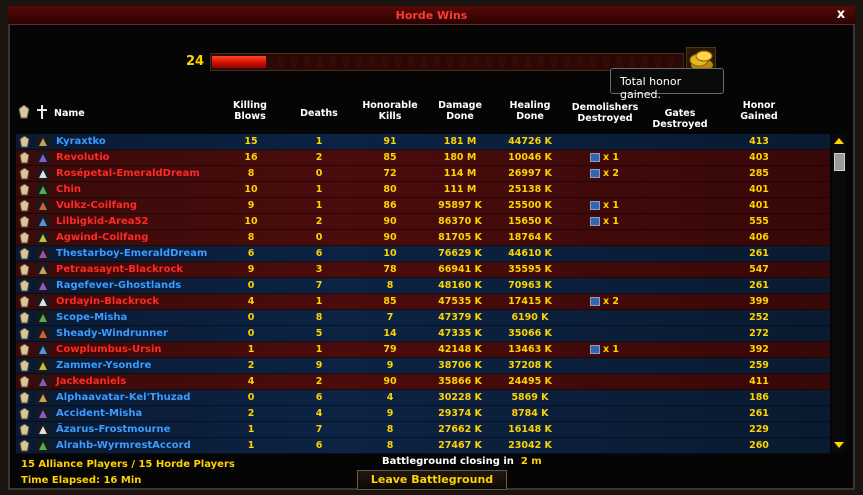 The height and width of the screenshot is (495, 863). What do you see at coordinates (319, 381) in the screenshot?
I see `deaths-value: 2` at bounding box center [319, 381].